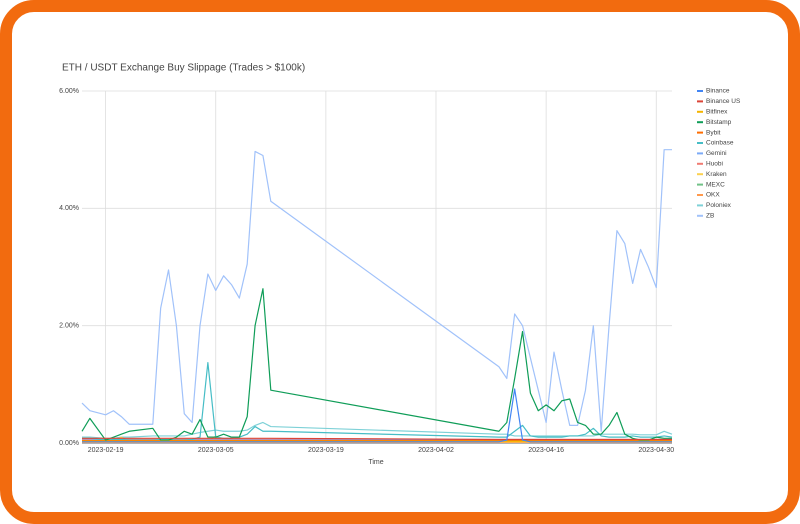 The image size is (800, 524). I want to click on legend-label: MEXC, so click(715, 184).